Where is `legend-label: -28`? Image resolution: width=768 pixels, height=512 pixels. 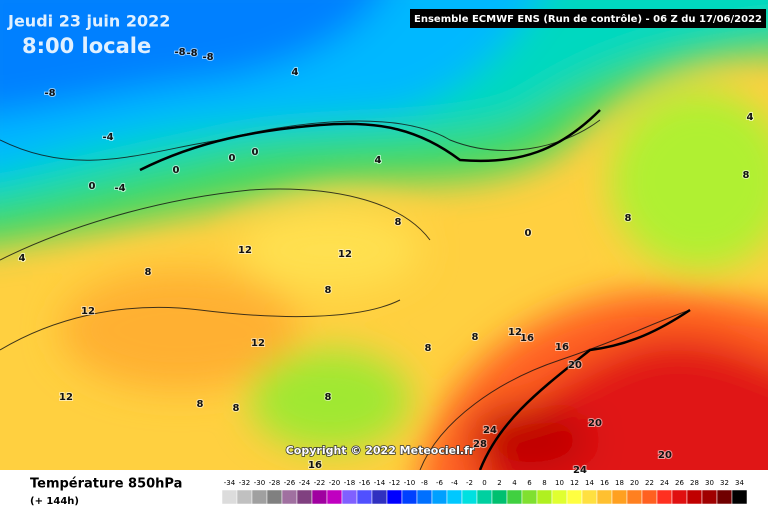 legend-label: -28 is located at coordinates (274, 483).